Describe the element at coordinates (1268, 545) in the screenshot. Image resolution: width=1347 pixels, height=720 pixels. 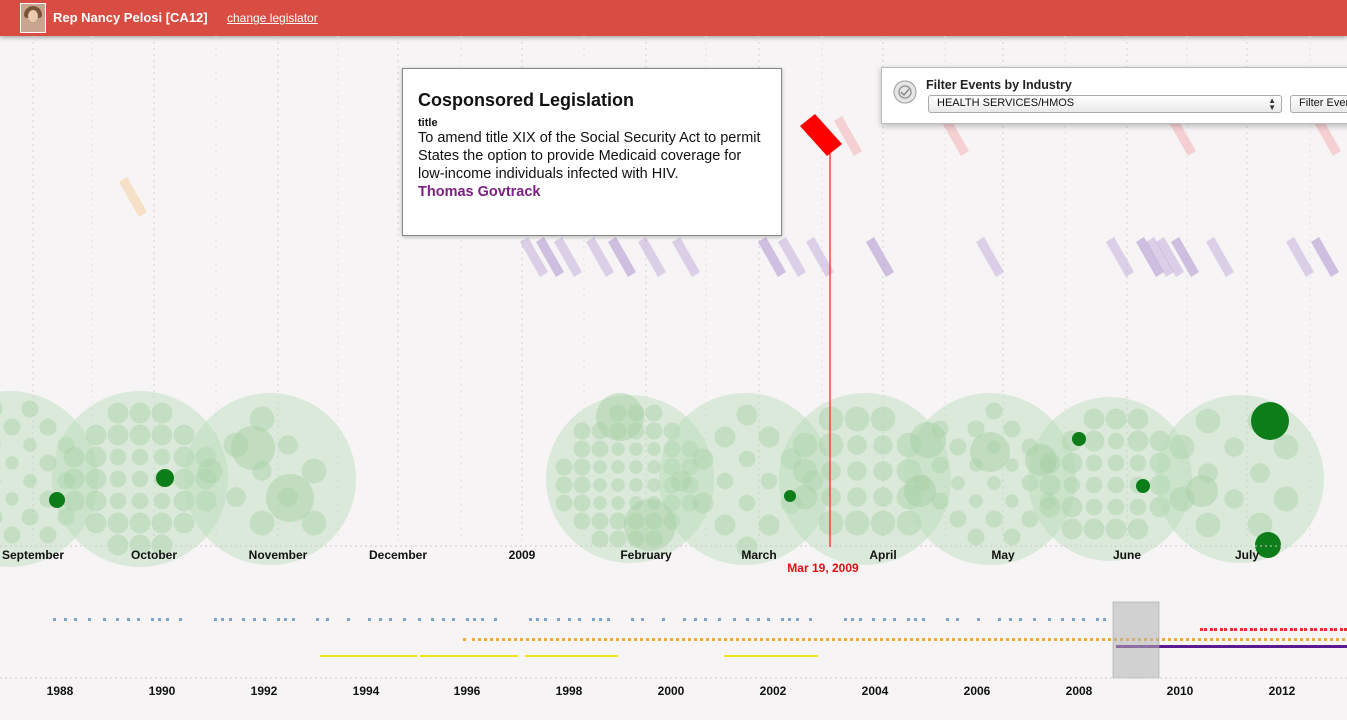
I see `bubble-highlight` at that location.